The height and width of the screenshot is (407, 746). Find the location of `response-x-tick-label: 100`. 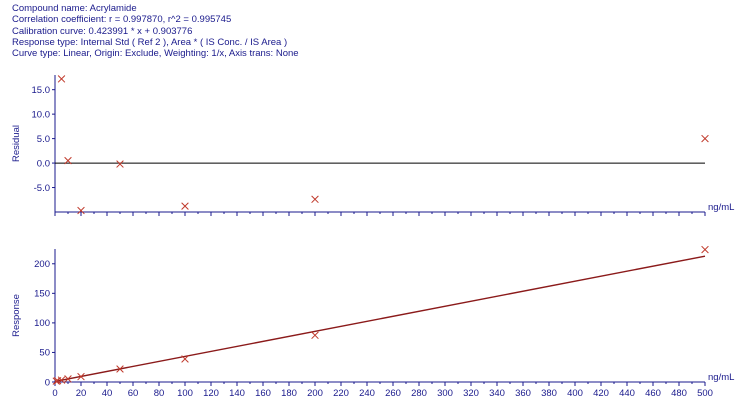

response-x-tick-label: 100 is located at coordinates (185, 393).